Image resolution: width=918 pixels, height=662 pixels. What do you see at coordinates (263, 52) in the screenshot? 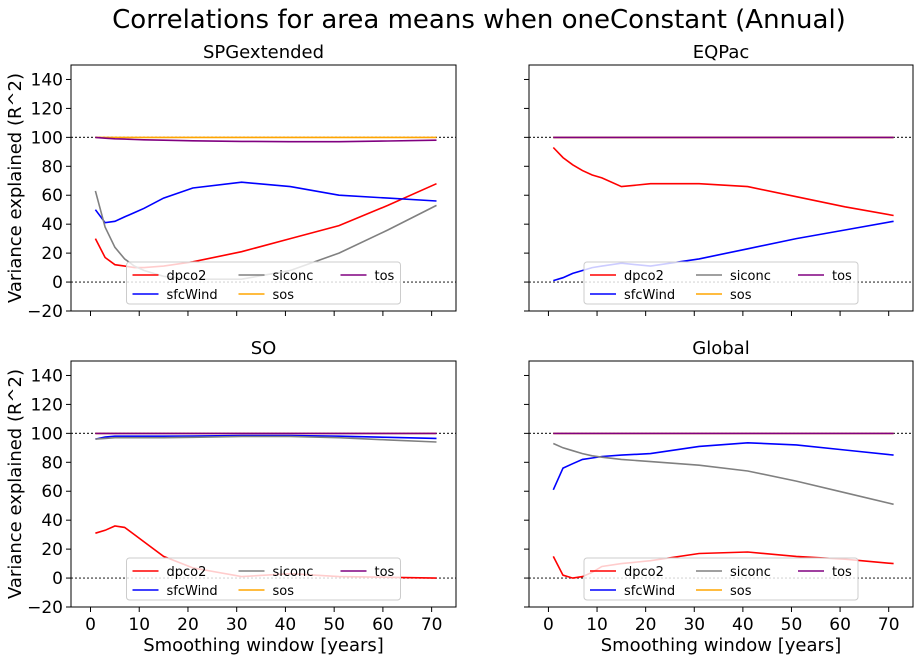
I see `subplot-title: SPGextended` at bounding box center [263, 52].